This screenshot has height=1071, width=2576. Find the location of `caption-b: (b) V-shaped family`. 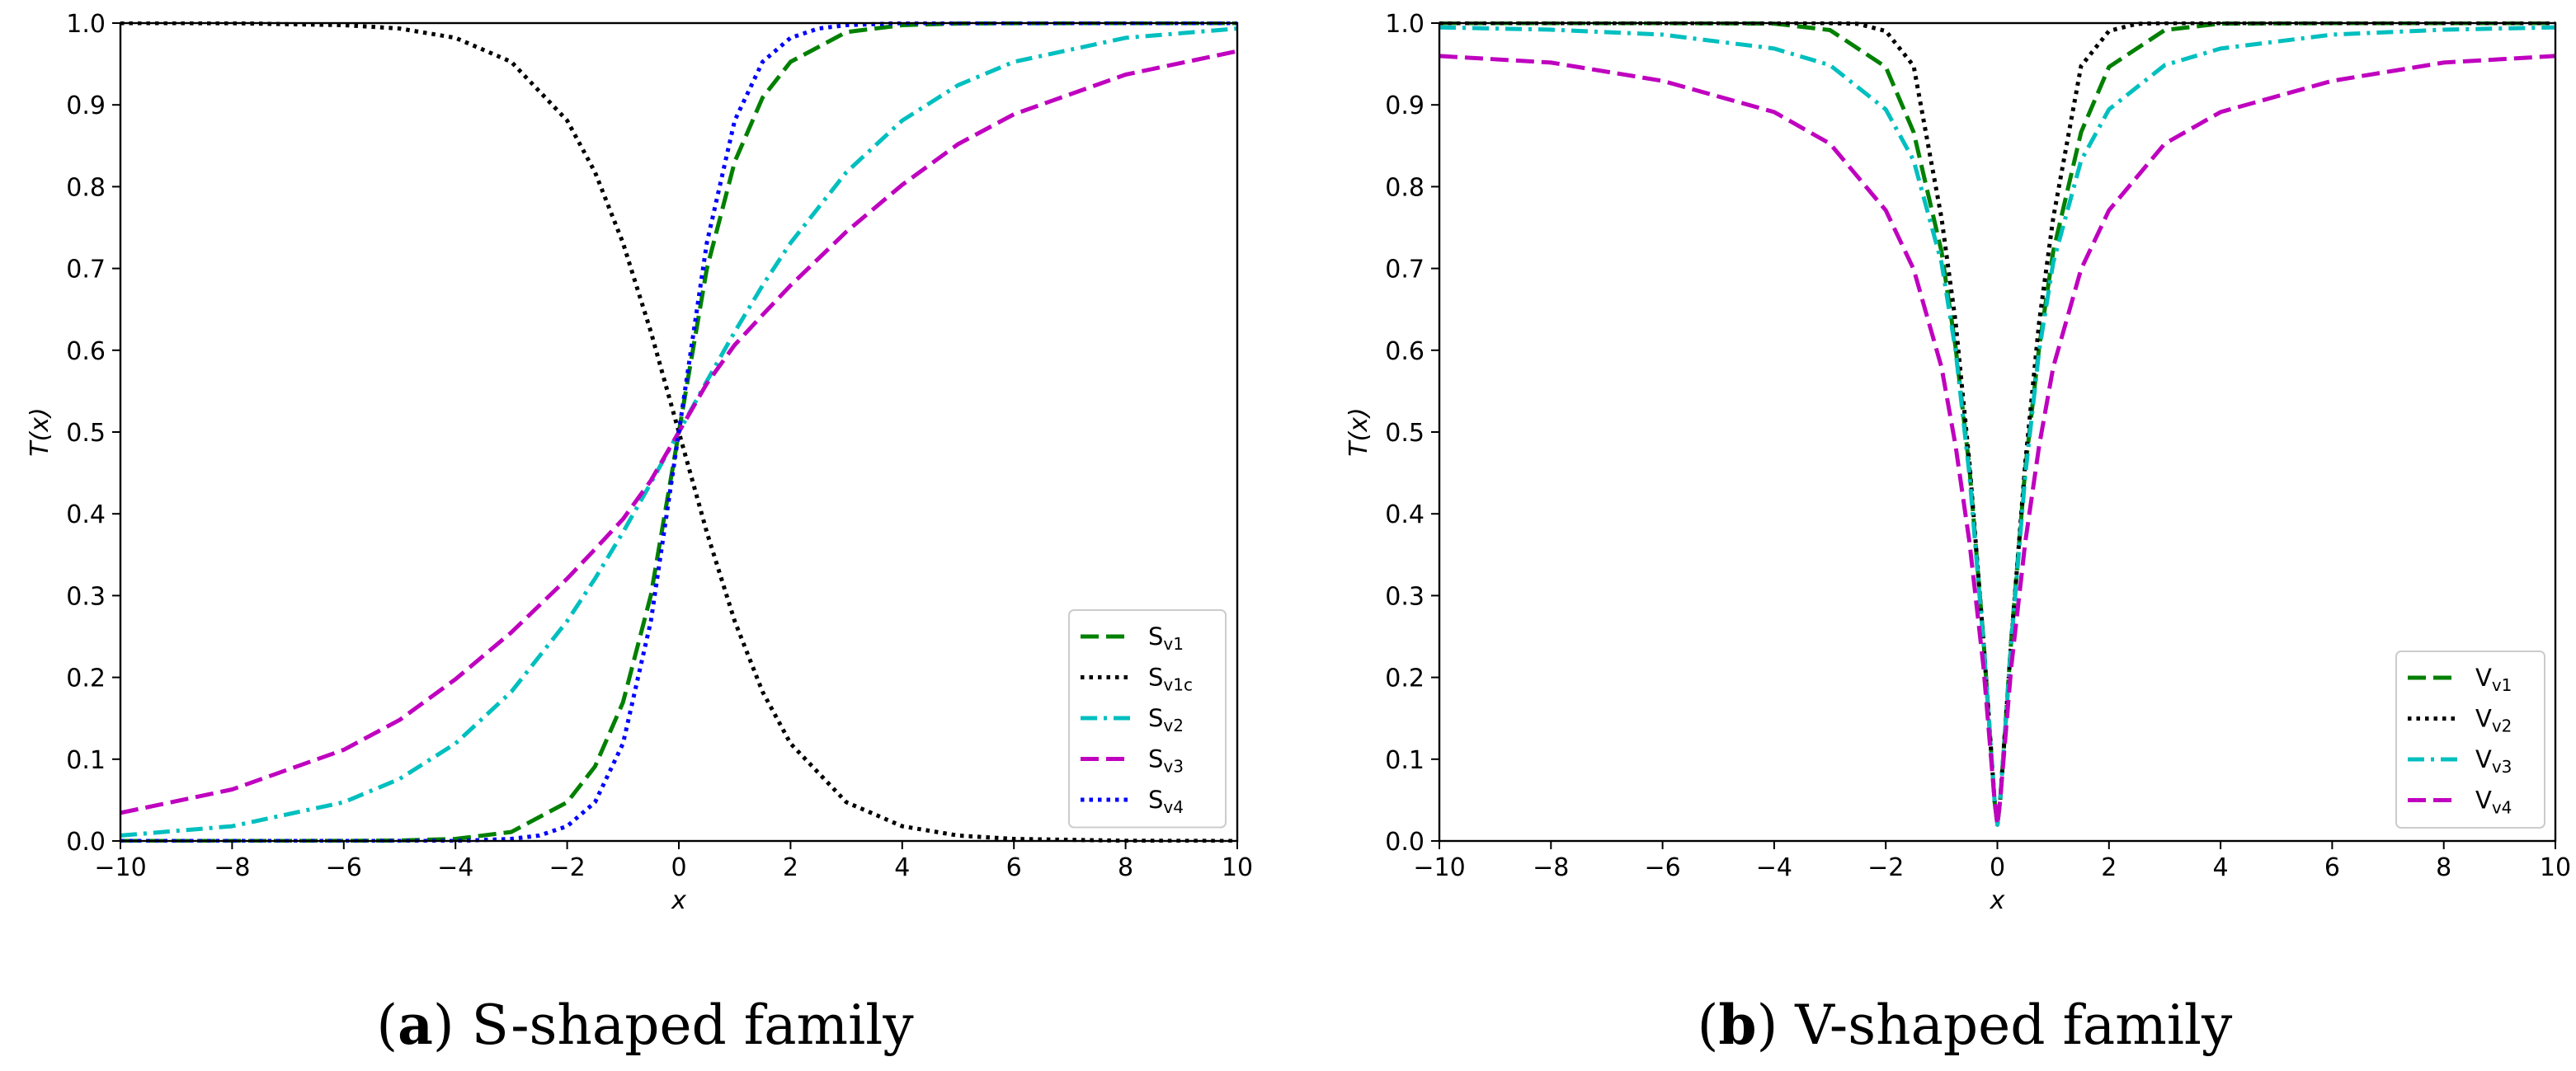

caption-b: (b) V-shaped family is located at coordinates (1965, 1025).